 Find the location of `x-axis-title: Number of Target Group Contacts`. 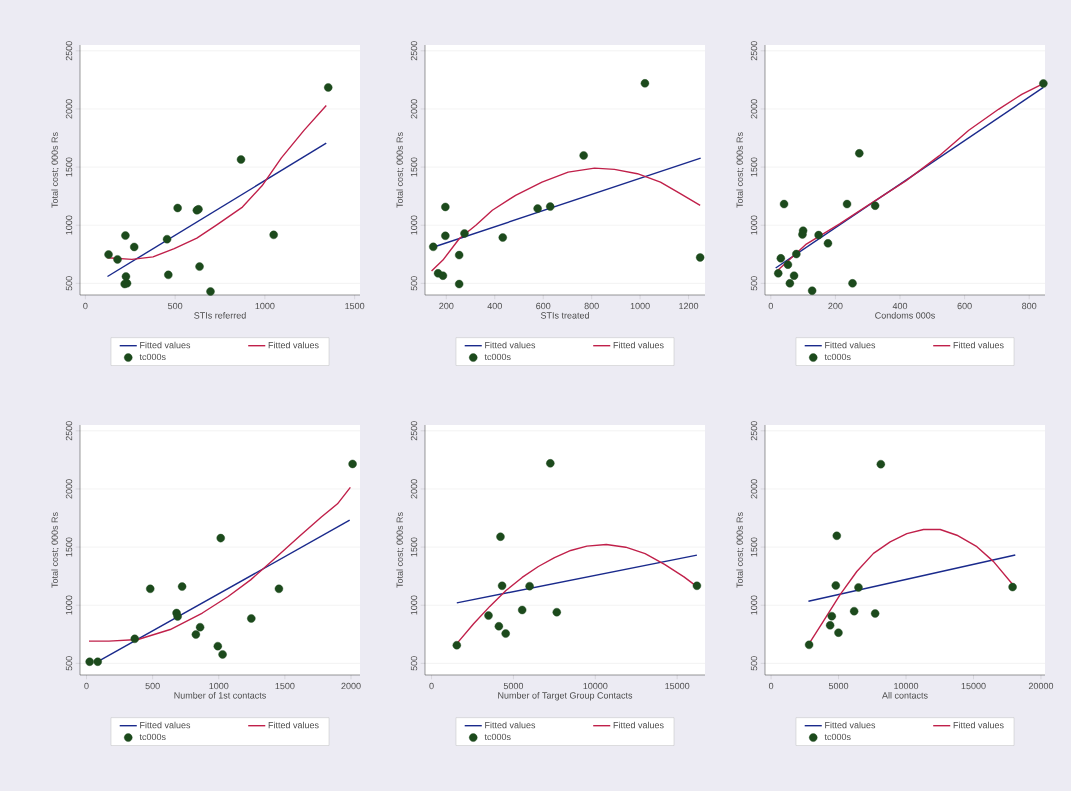

x-axis-title: Number of Target Group Contacts is located at coordinates (565, 696).